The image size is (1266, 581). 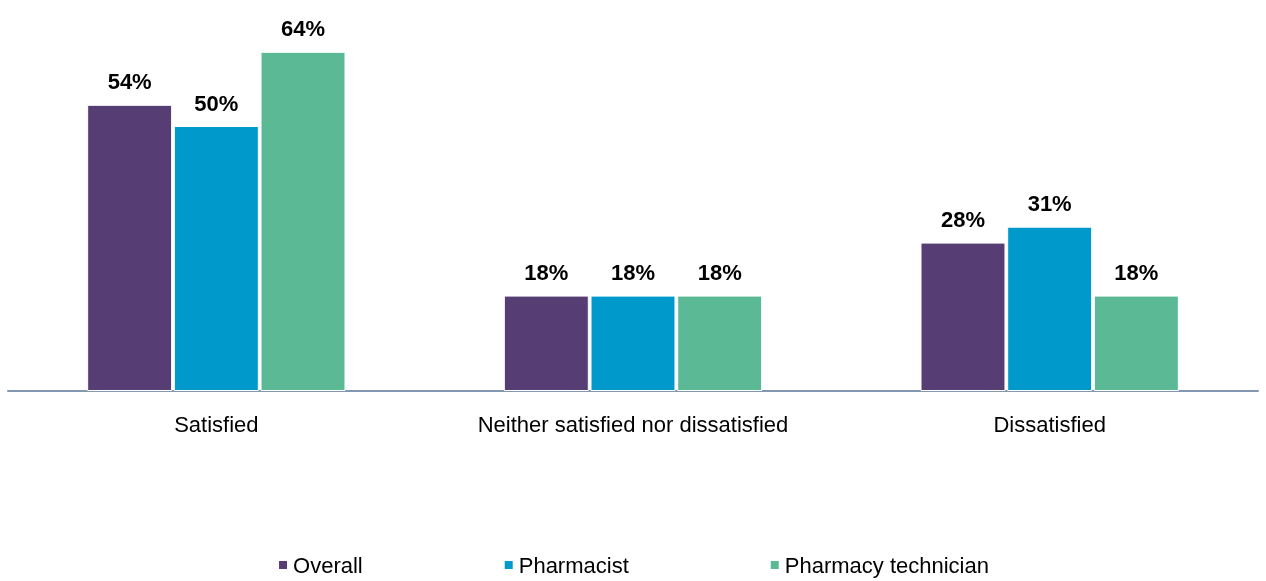 I want to click on data-label: 54%, so click(x=129, y=82).